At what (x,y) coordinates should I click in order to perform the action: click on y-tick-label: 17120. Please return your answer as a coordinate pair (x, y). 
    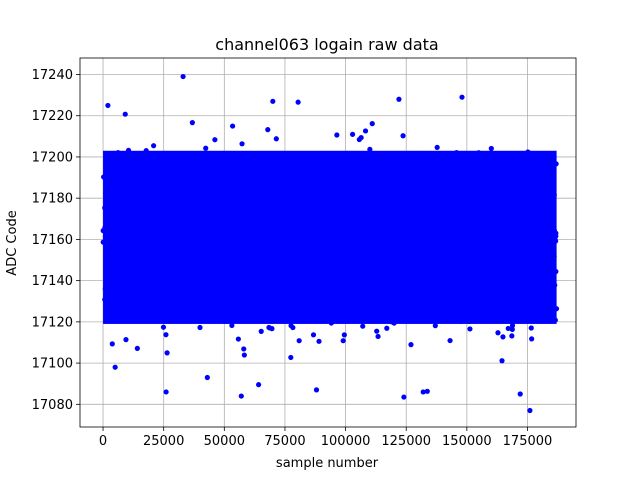
    Looking at the image, I should click on (52, 322).